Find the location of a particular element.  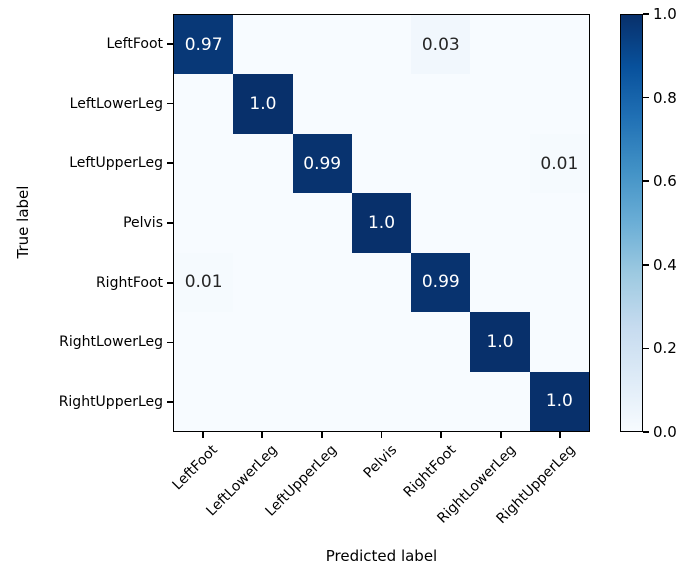

colorbar is located at coordinates (631, 223).